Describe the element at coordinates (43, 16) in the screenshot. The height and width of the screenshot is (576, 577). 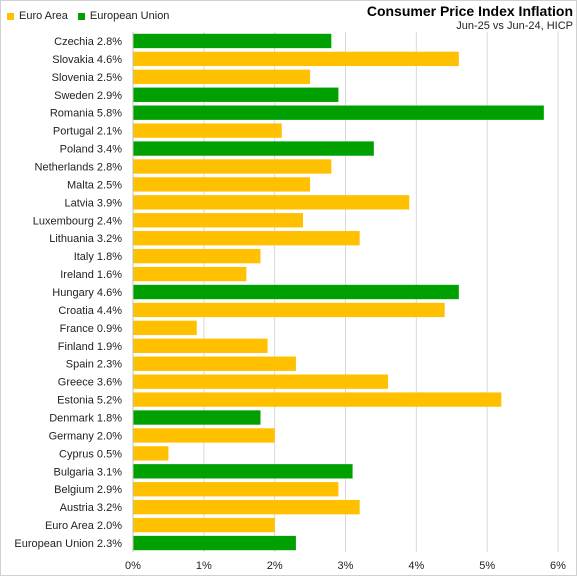
I see `legend-label-euro-area: Euro Area` at that location.